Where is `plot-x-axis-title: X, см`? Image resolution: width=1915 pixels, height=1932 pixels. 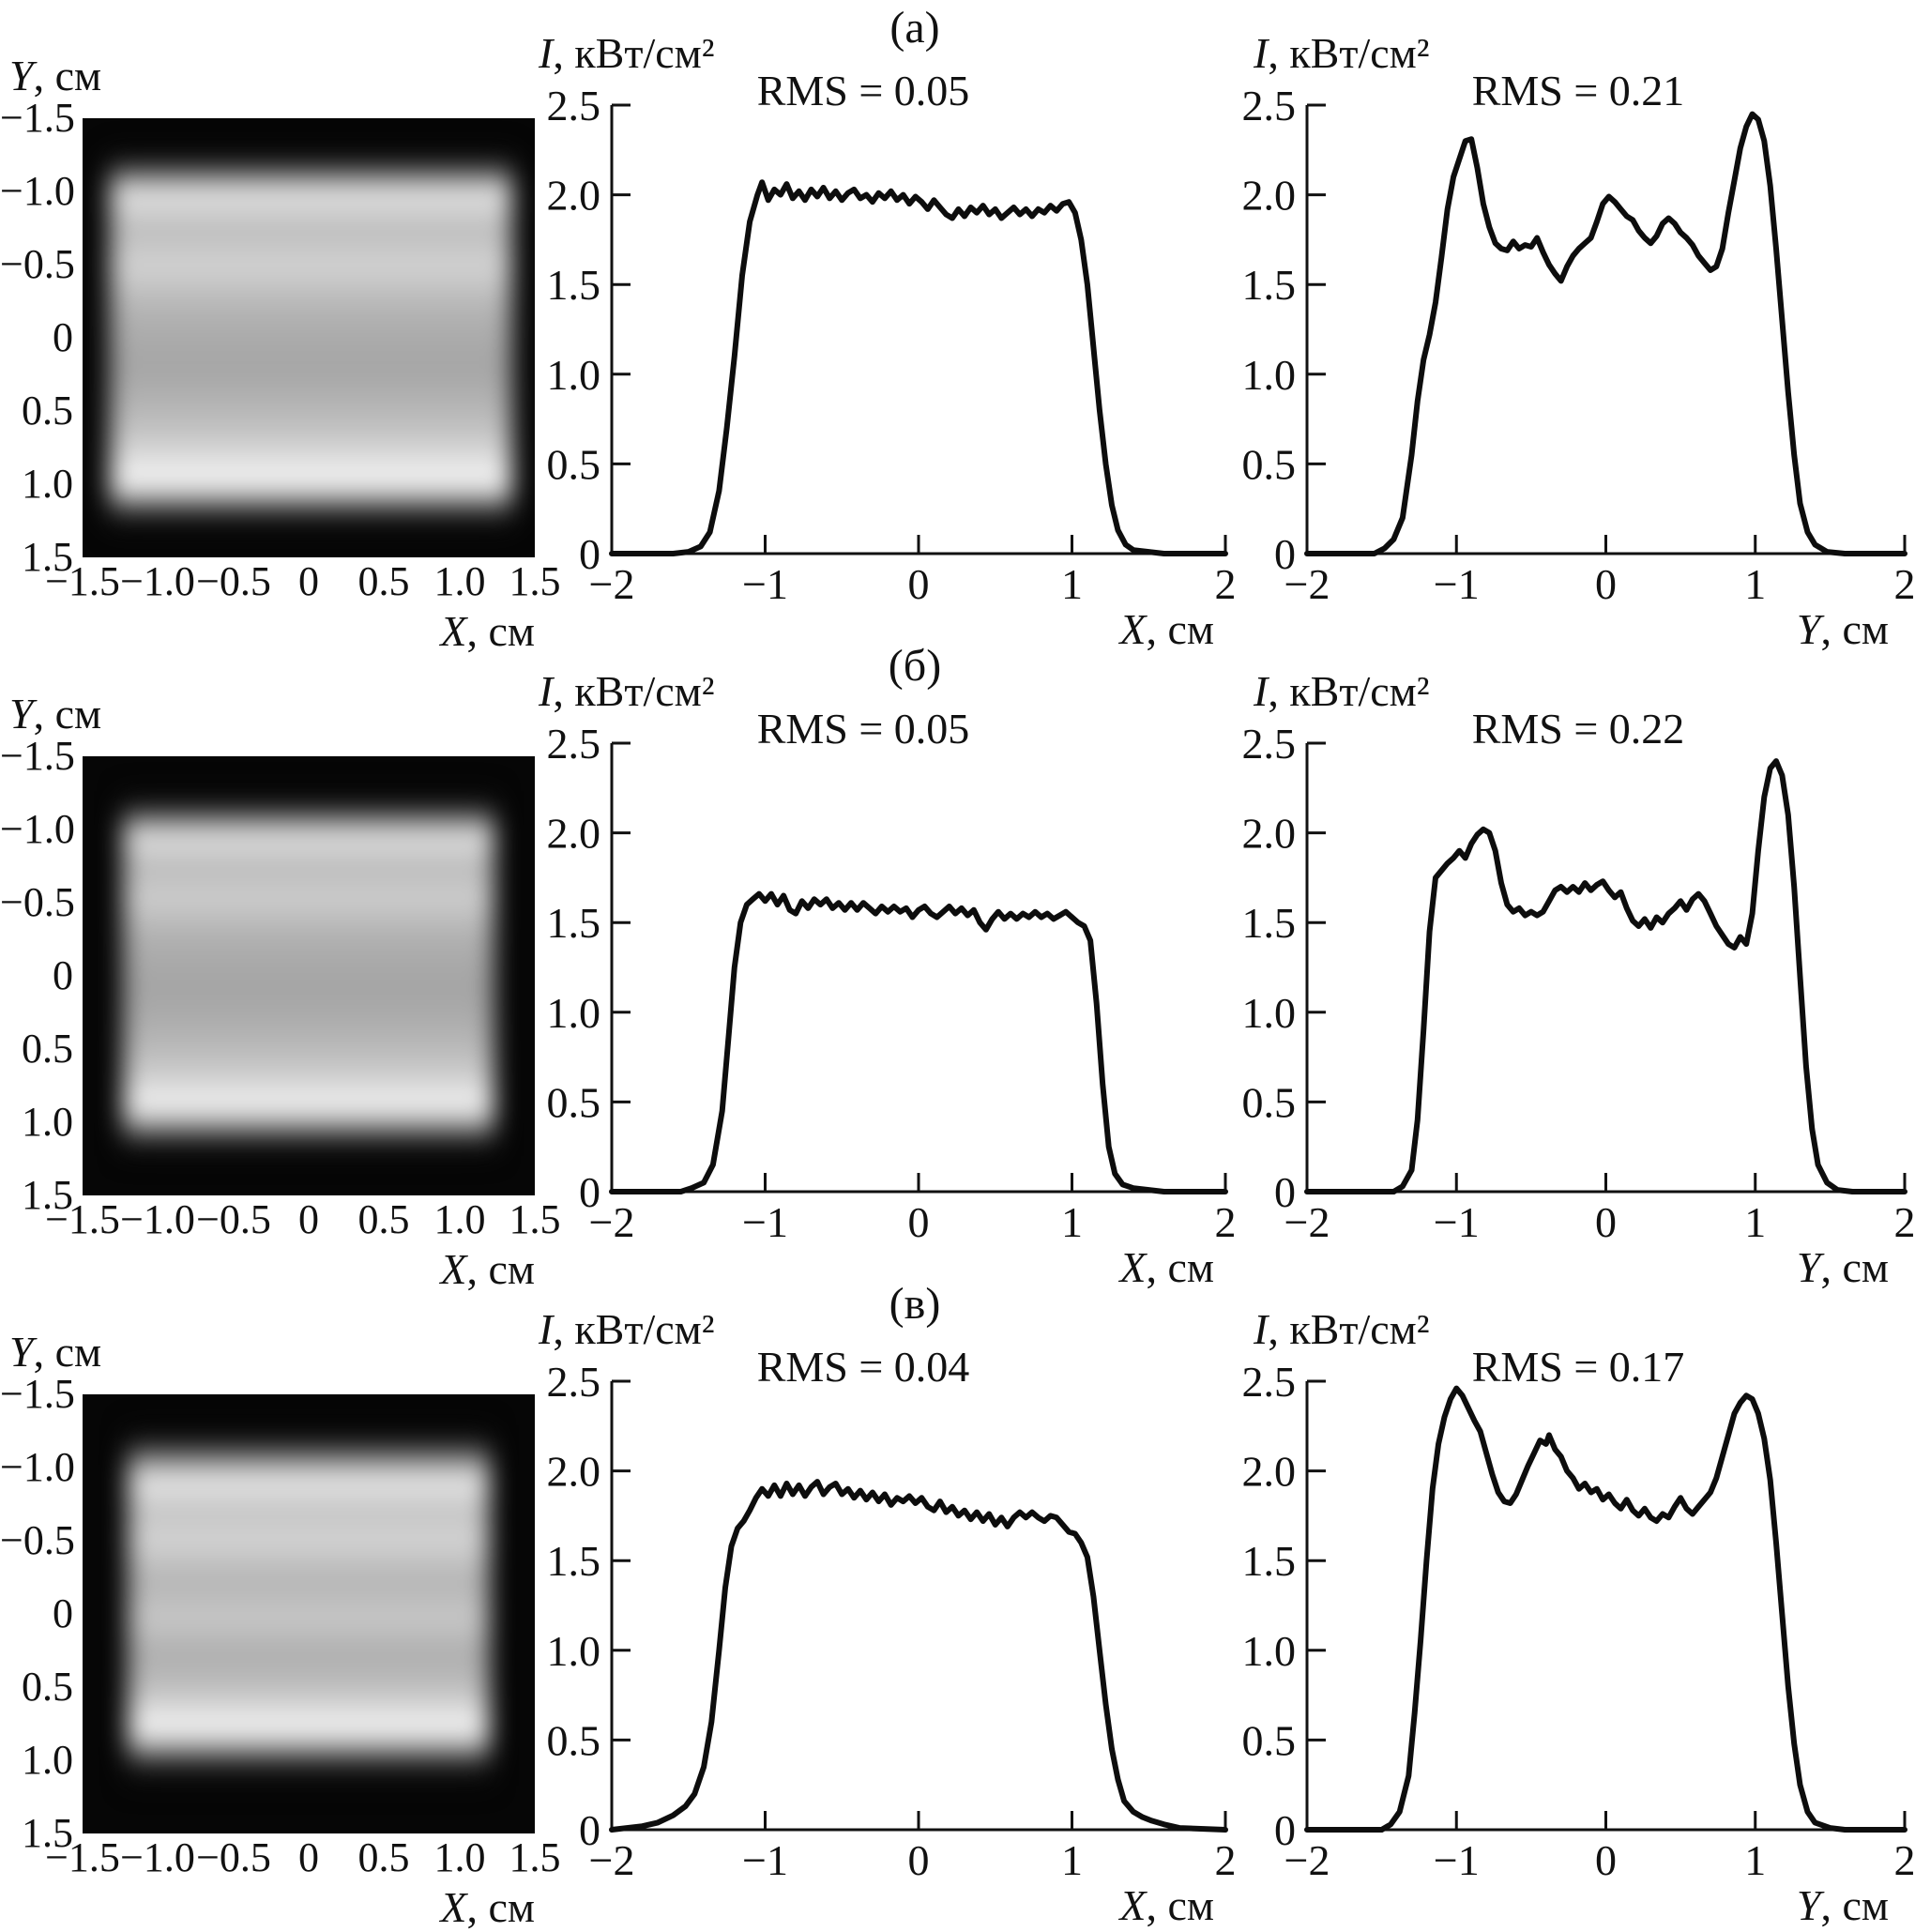 plot-x-axis-title: X, см is located at coordinates (1166, 1905).